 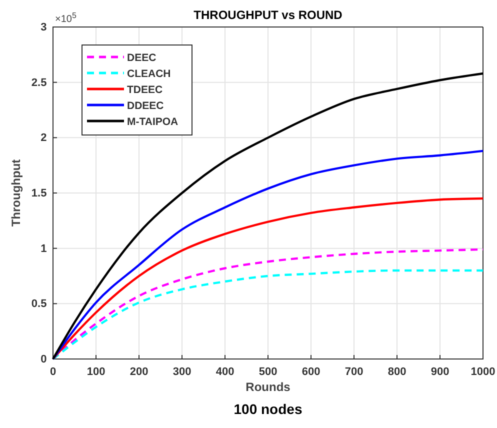 What do you see at coordinates (53, 372) in the screenshot?
I see `x-tick-label: 0` at bounding box center [53, 372].